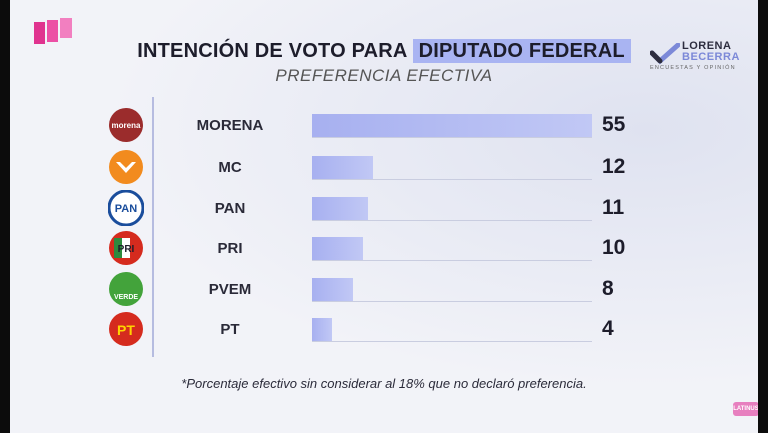  What do you see at coordinates (53, 31) in the screenshot?
I see `channel-logo-icon` at bounding box center [53, 31].